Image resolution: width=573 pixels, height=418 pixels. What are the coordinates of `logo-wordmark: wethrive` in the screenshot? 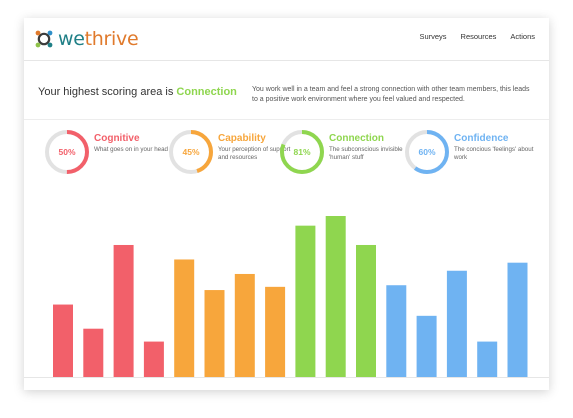 It's located at (98, 39).